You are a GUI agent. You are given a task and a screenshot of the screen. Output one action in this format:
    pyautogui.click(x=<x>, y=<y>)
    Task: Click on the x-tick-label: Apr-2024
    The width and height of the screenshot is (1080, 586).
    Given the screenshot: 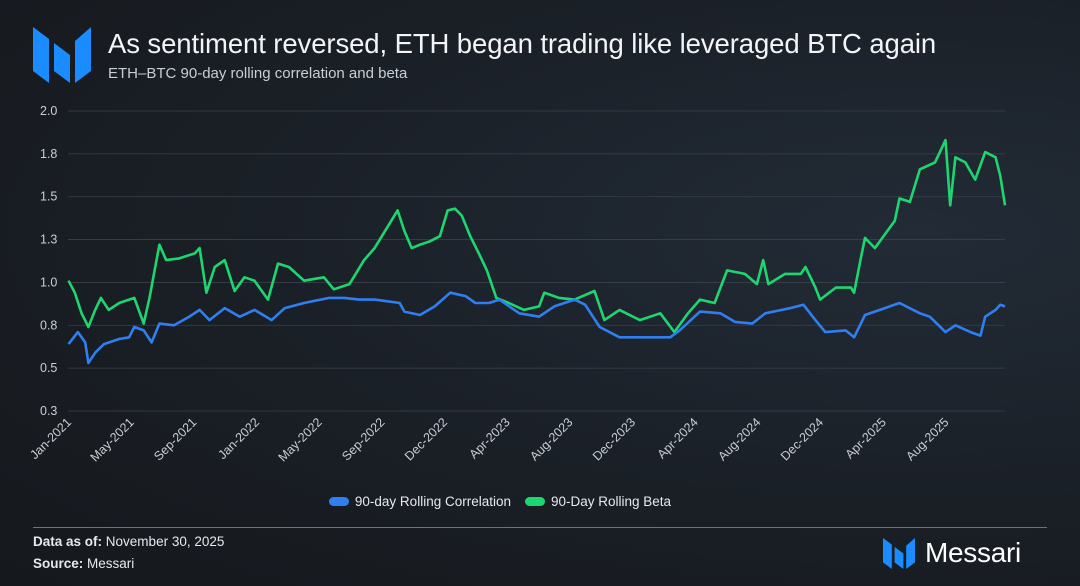 What is the action you would take?
    pyautogui.click(x=678, y=438)
    